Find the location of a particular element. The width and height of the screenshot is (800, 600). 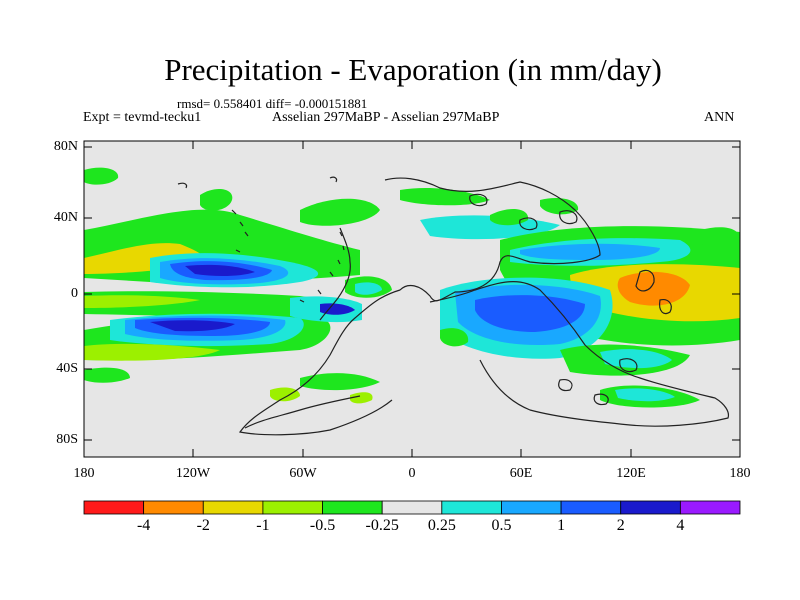

colorbar-label: 4 is located at coordinates (680, 525).